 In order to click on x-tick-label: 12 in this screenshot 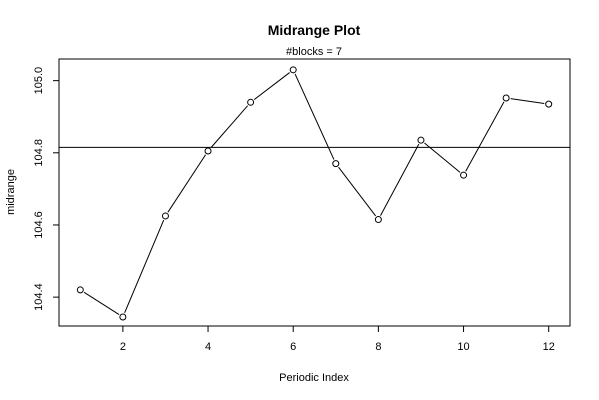, I will do `click(549, 347)`.